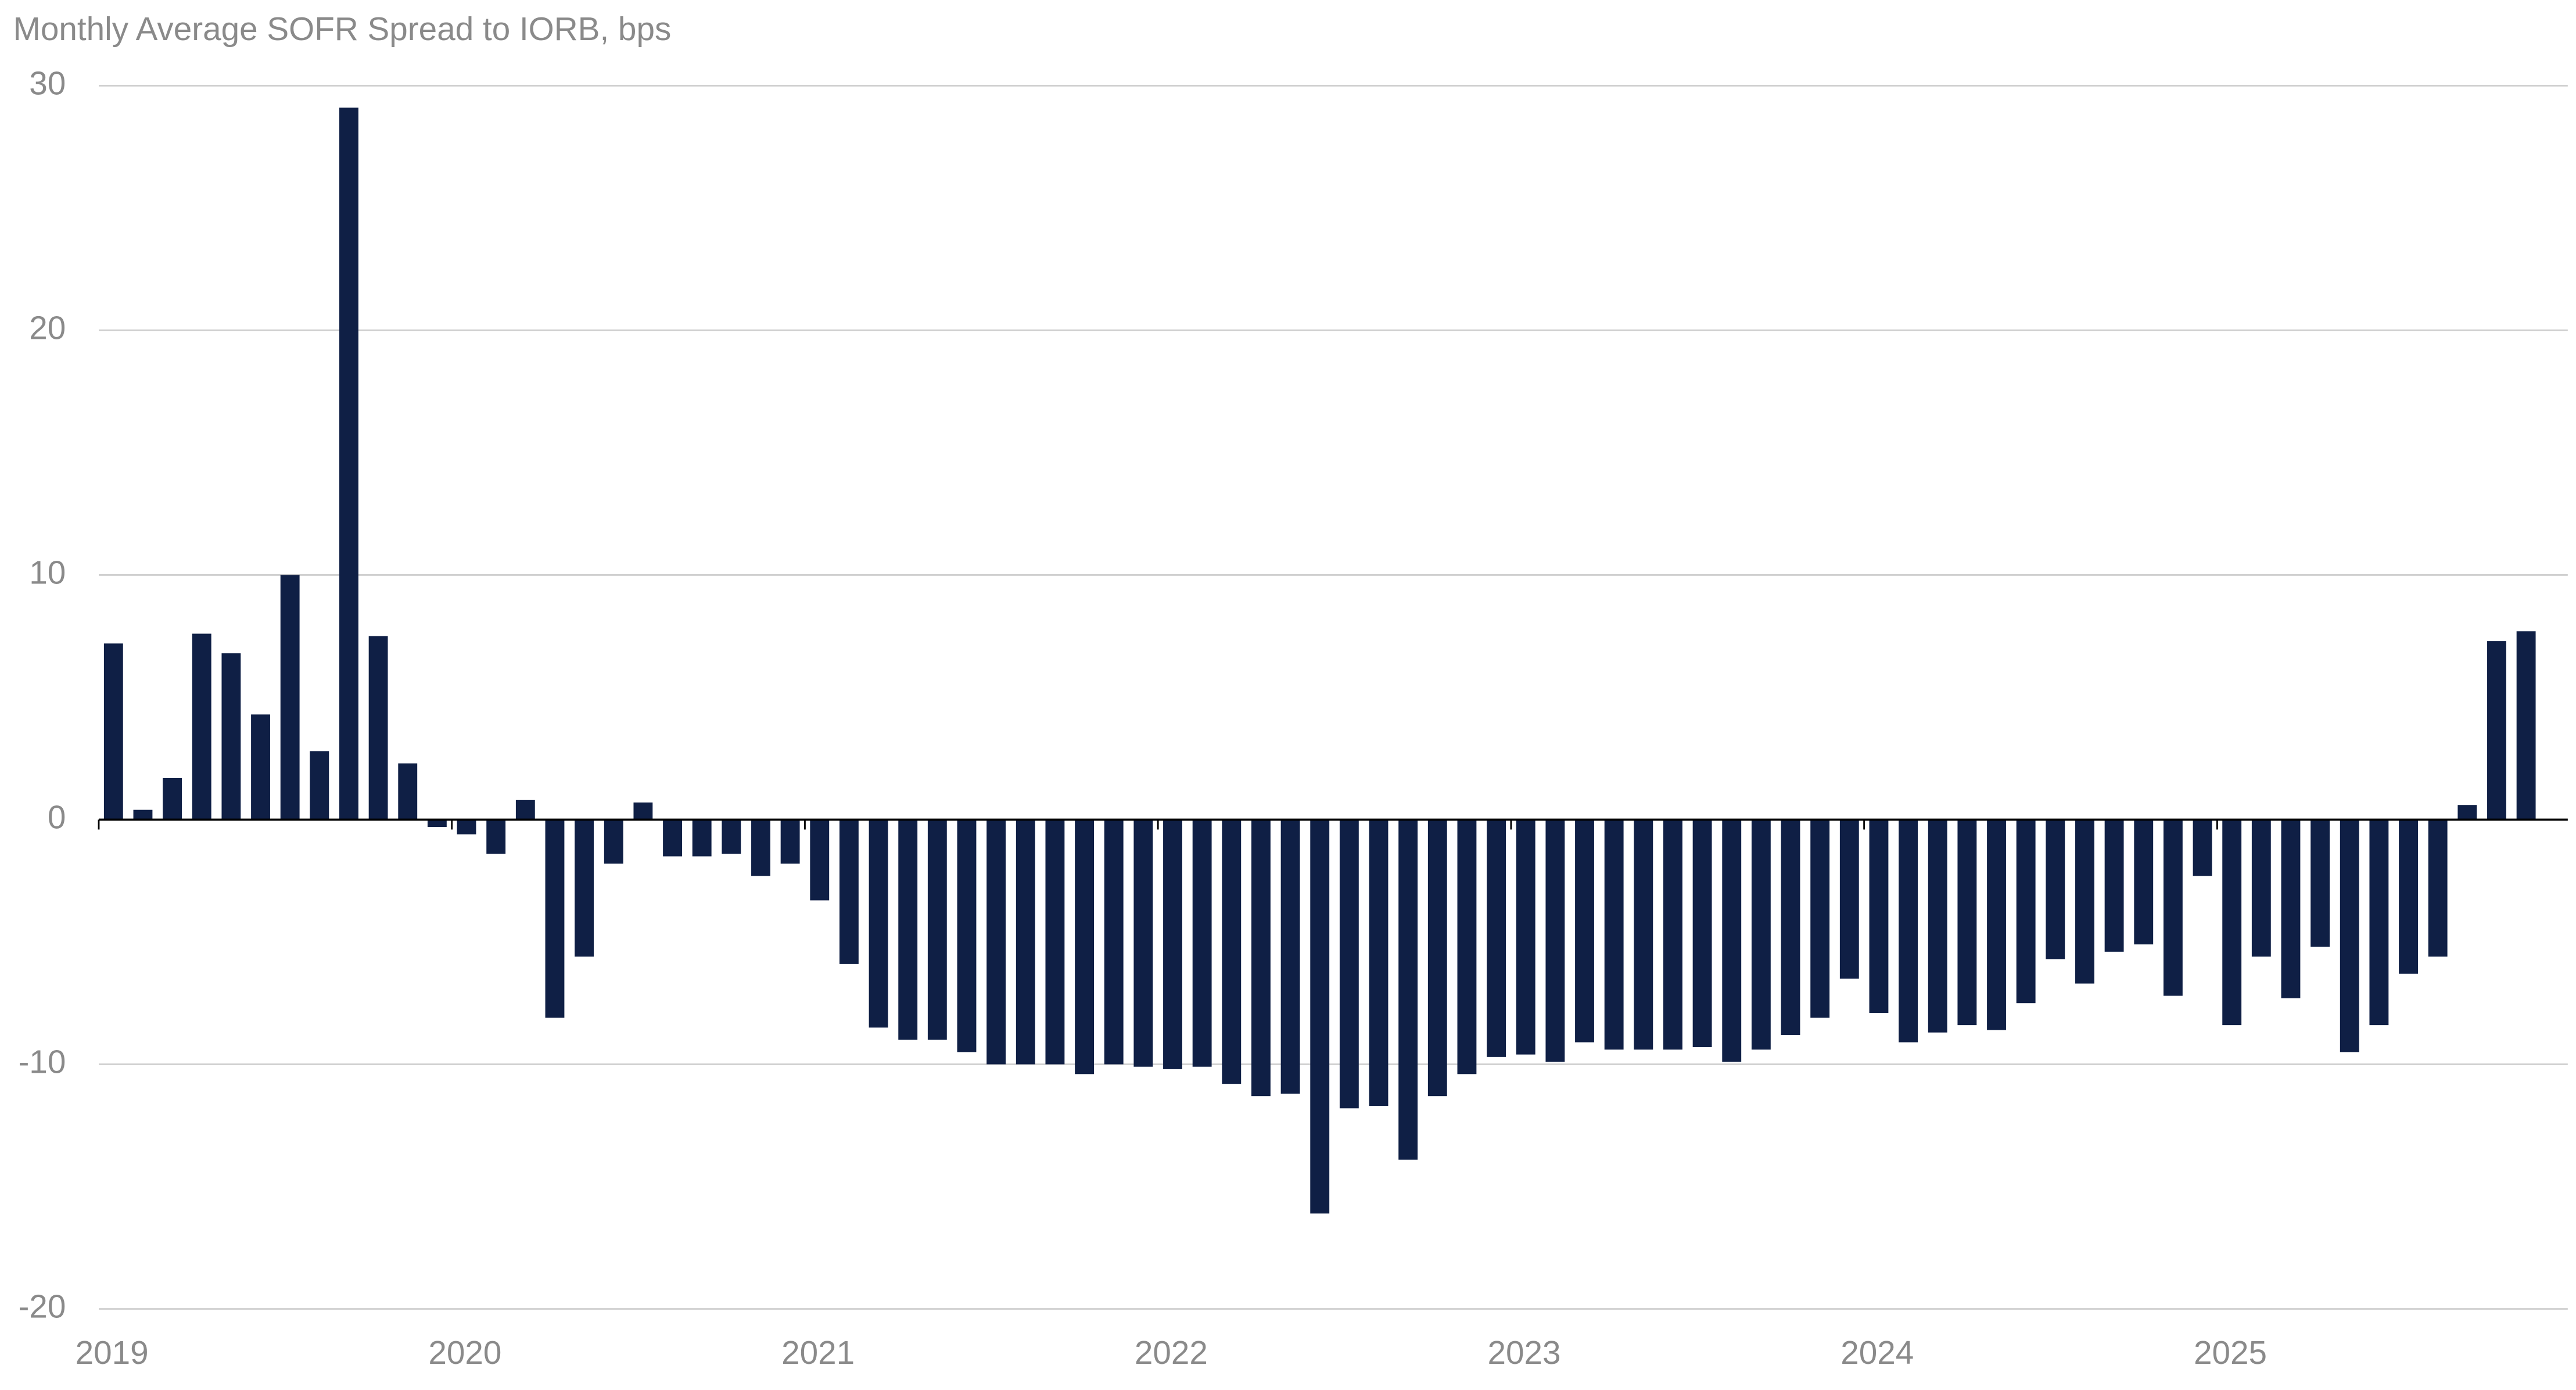 The image size is (2576, 1390). What do you see at coordinates (42, 1062) in the screenshot?
I see `y-tick-label: -10` at bounding box center [42, 1062].